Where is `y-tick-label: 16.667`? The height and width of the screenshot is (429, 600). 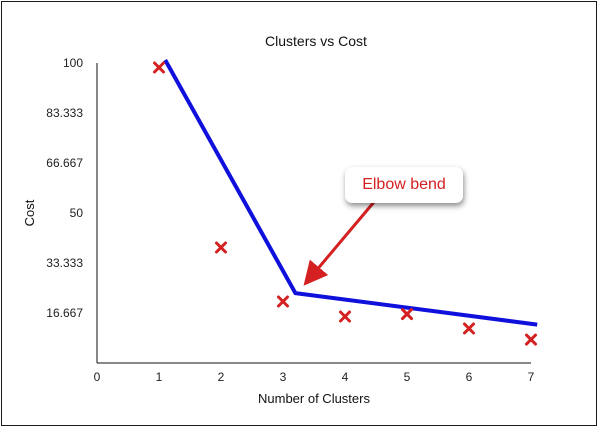
y-tick-label: 16.667 is located at coordinates (64, 313).